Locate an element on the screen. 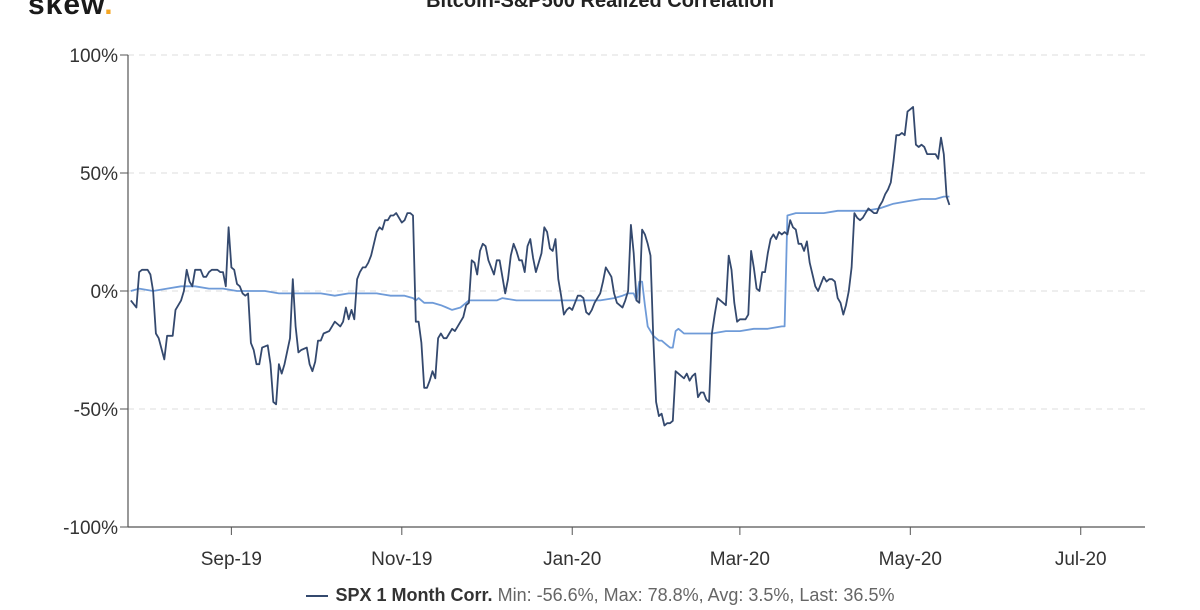  legend-swatch is located at coordinates (316, 596).